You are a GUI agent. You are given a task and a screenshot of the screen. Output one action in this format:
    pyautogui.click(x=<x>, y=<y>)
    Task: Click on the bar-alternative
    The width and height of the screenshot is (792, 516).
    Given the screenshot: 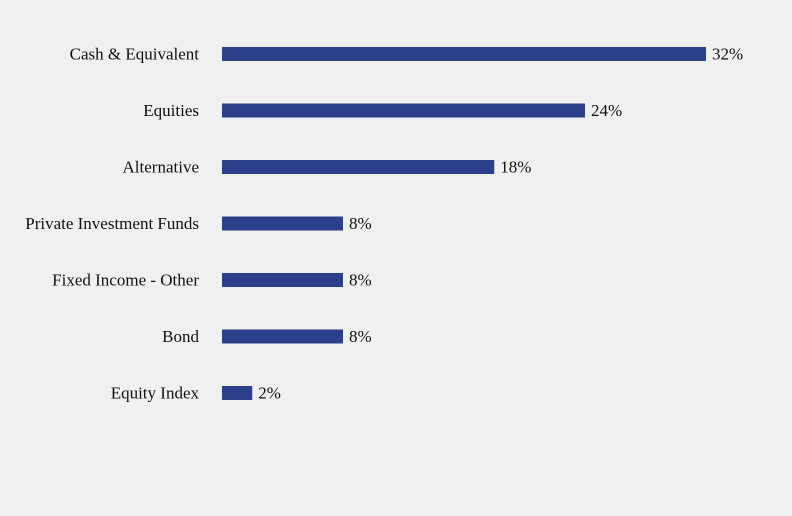 What is the action you would take?
    pyautogui.click(x=358, y=167)
    